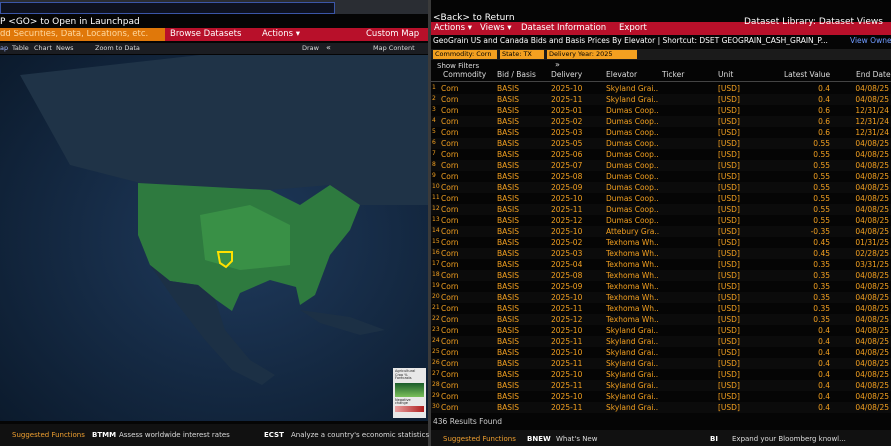 The image size is (891, 446). I want to click on column-header: Elevator, so click(622, 74).